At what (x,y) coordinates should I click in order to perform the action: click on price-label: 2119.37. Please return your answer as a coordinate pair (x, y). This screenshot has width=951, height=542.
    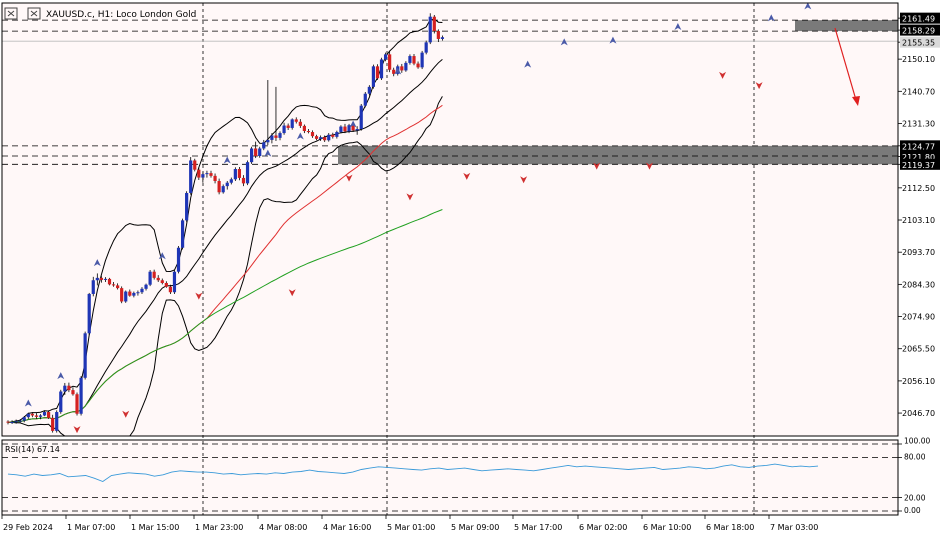
    Looking at the image, I should click on (918, 165).